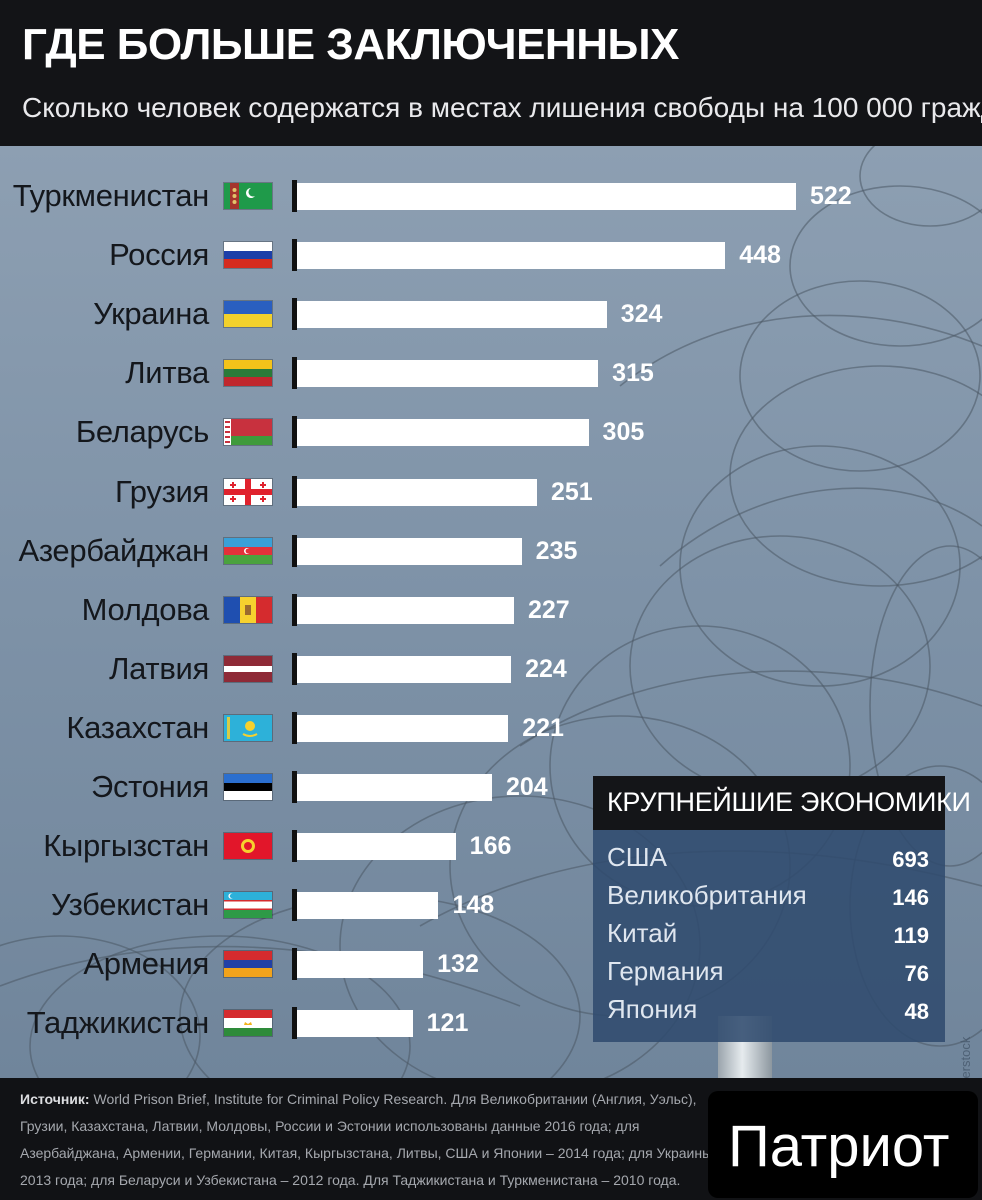 This screenshot has height=1200, width=982. I want to click on ukraine-flag-icon, so click(248, 314).